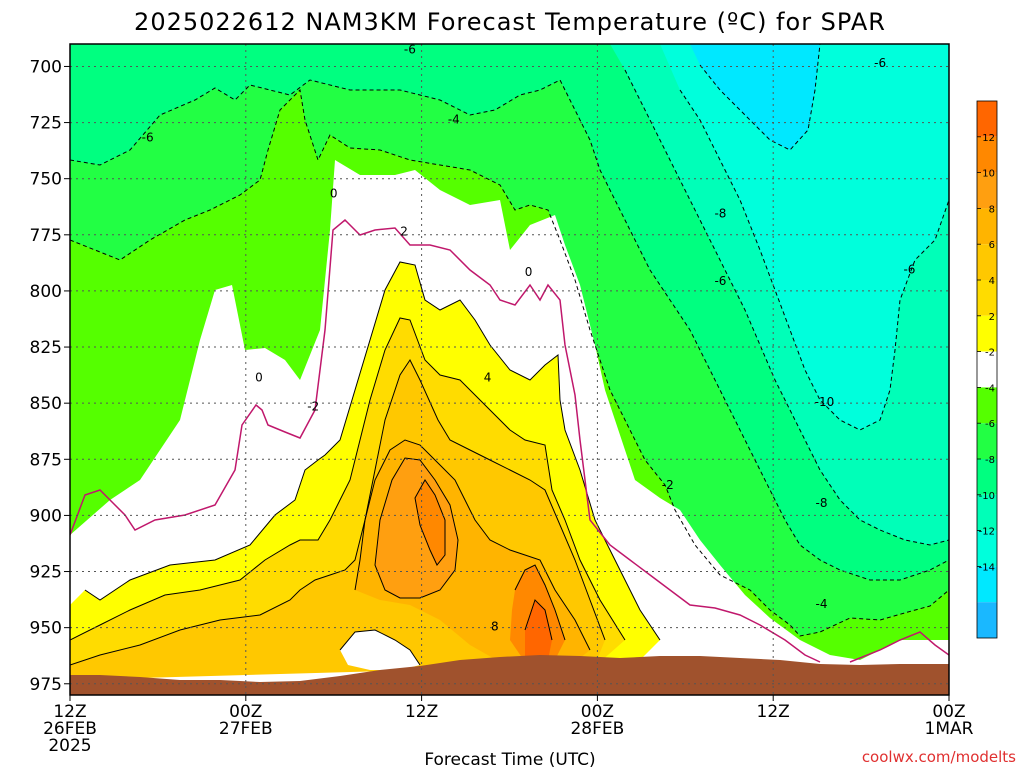  What do you see at coordinates (992, 209) in the screenshot?
I see `colorbar-label: 8` at bounding box center [992, 209].